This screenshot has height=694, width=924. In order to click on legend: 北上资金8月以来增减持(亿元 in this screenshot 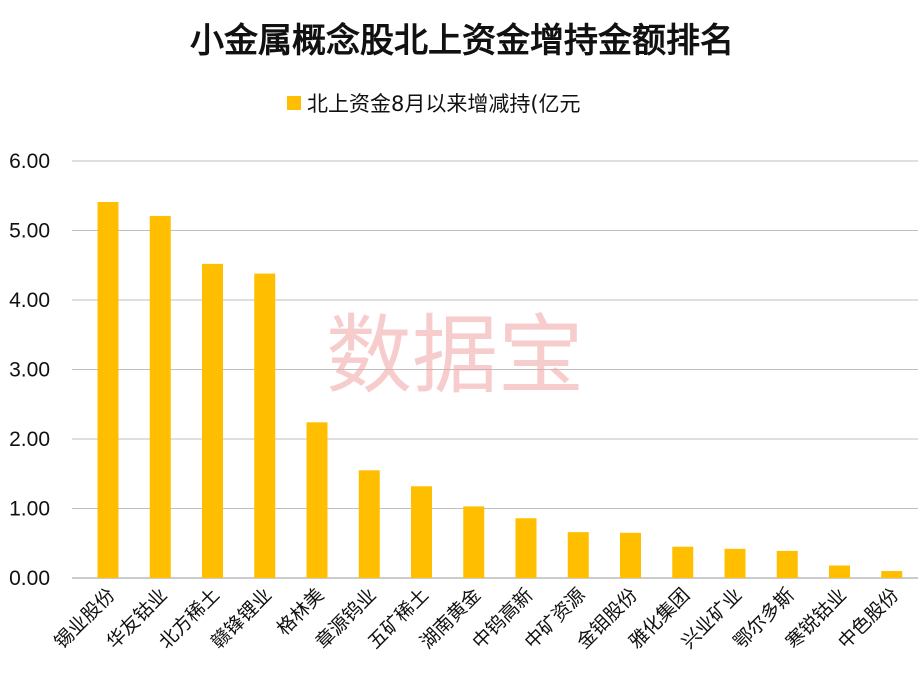, I will do `click(434, 104)`.